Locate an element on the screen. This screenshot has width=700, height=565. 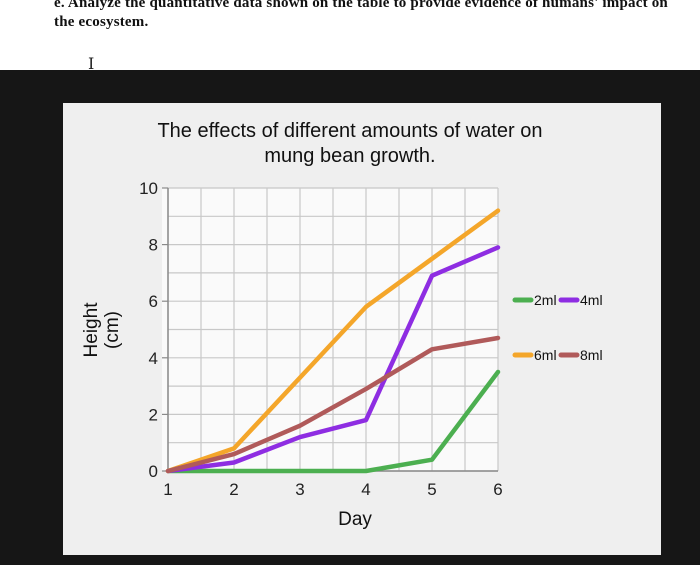
legend-label-8ml: 8ml is located at coordinates (591, 355).